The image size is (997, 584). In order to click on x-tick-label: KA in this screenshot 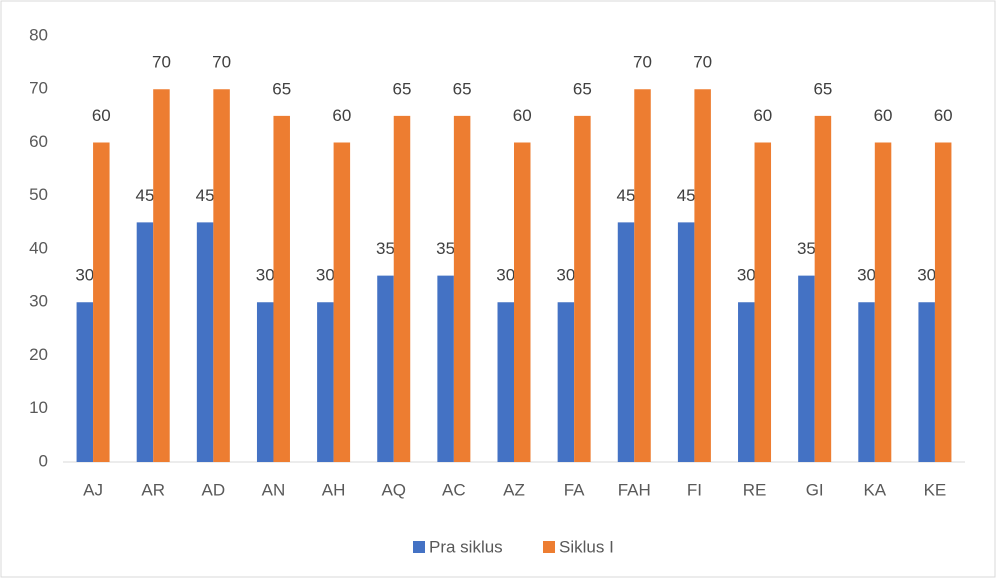, I will do `click(874, 489)`.